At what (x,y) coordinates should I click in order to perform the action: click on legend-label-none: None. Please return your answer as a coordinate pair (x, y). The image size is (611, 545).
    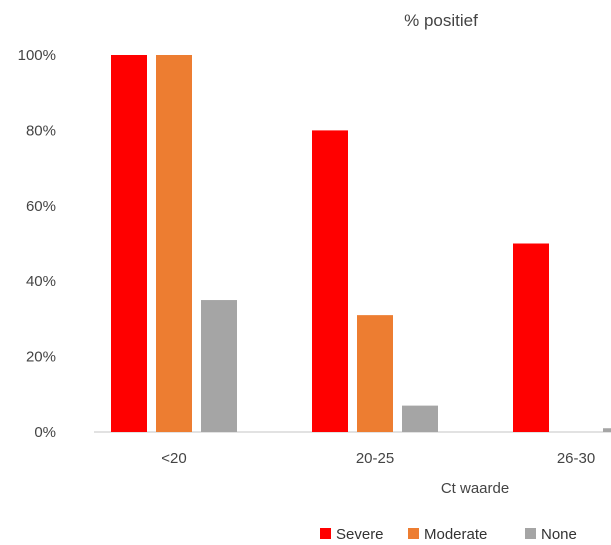
    Looking at the image, I should click on (559, 534).